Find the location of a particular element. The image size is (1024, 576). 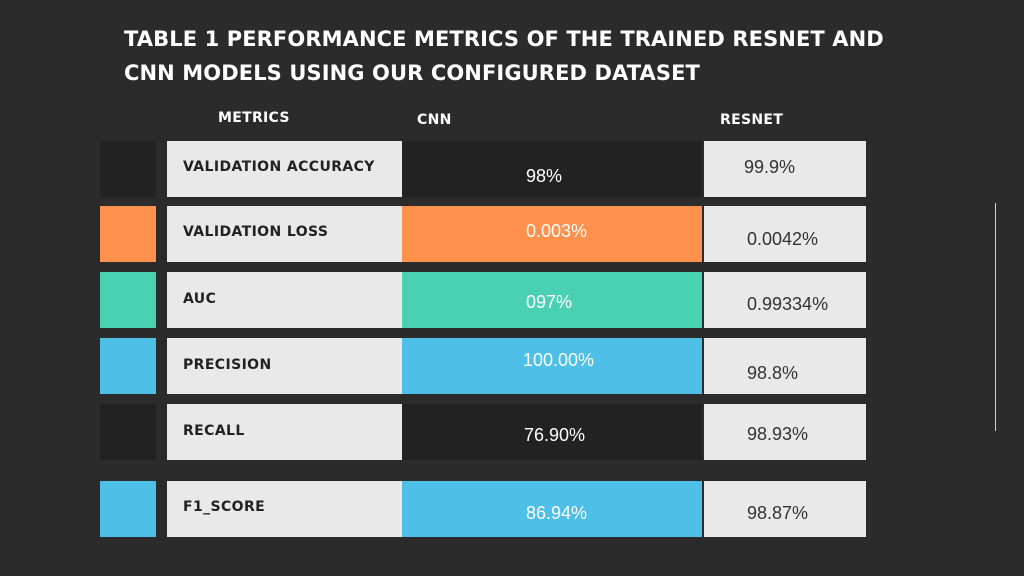

cnn-cell: 100.00% is located at coordinates (552, 366).